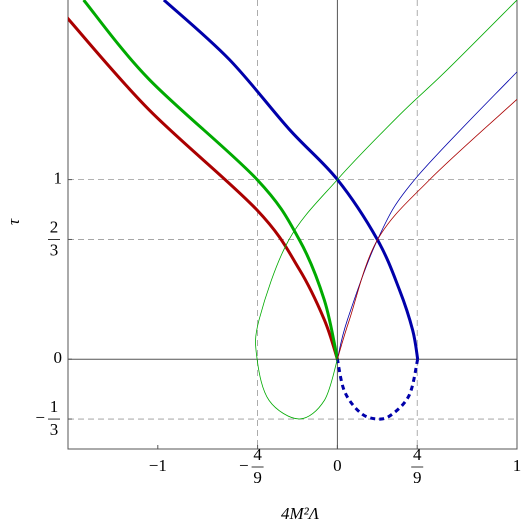  I want to click on tick-label: −1, so click(158, 465).